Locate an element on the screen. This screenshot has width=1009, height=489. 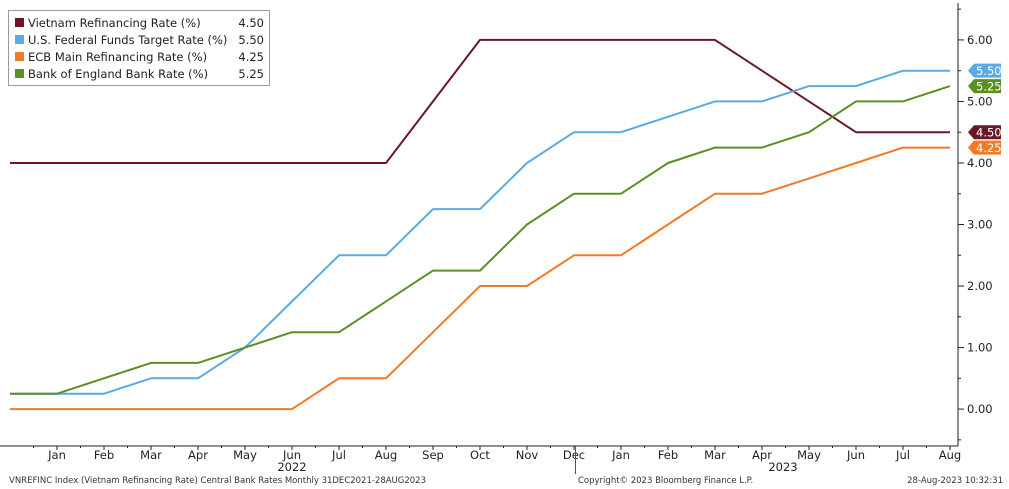
legend-label: U.S. Federal Funds Target Rate (%) is located at coordinates (128, 39).